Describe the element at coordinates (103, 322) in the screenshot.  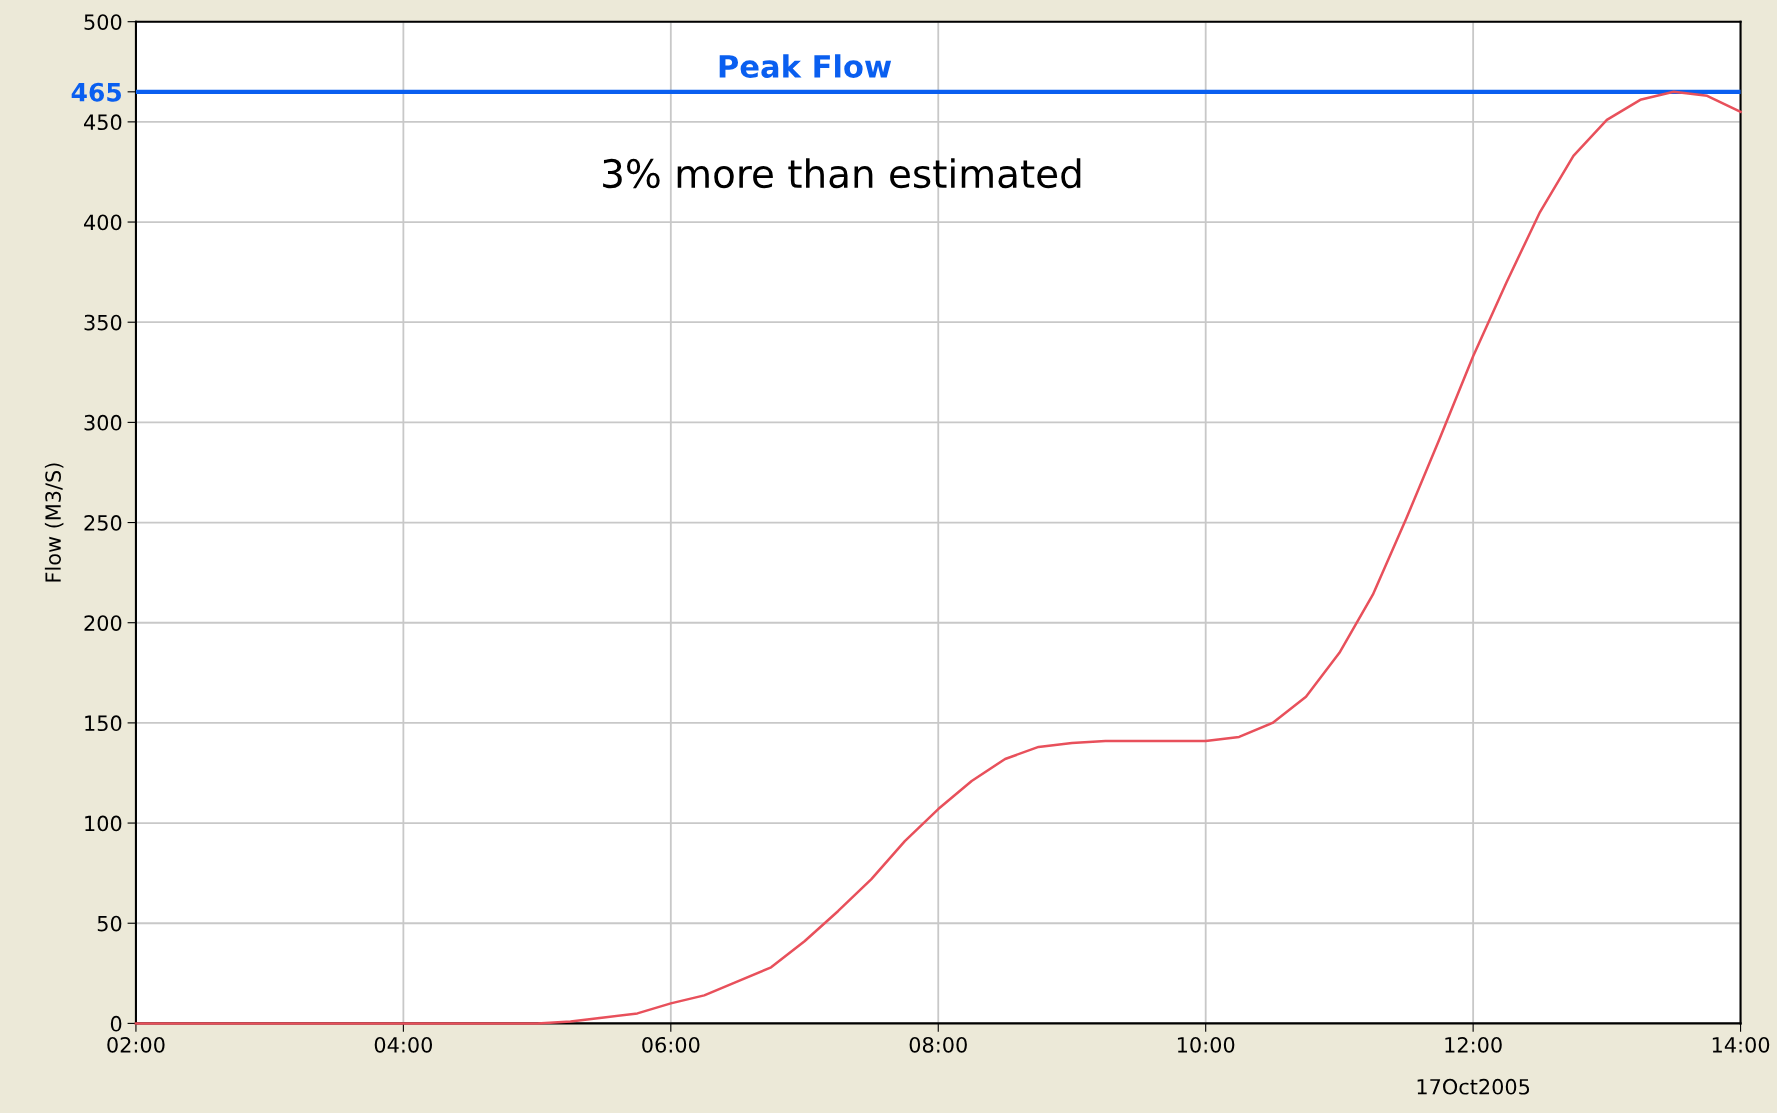
I see `y-tick-label: 350` at that location.